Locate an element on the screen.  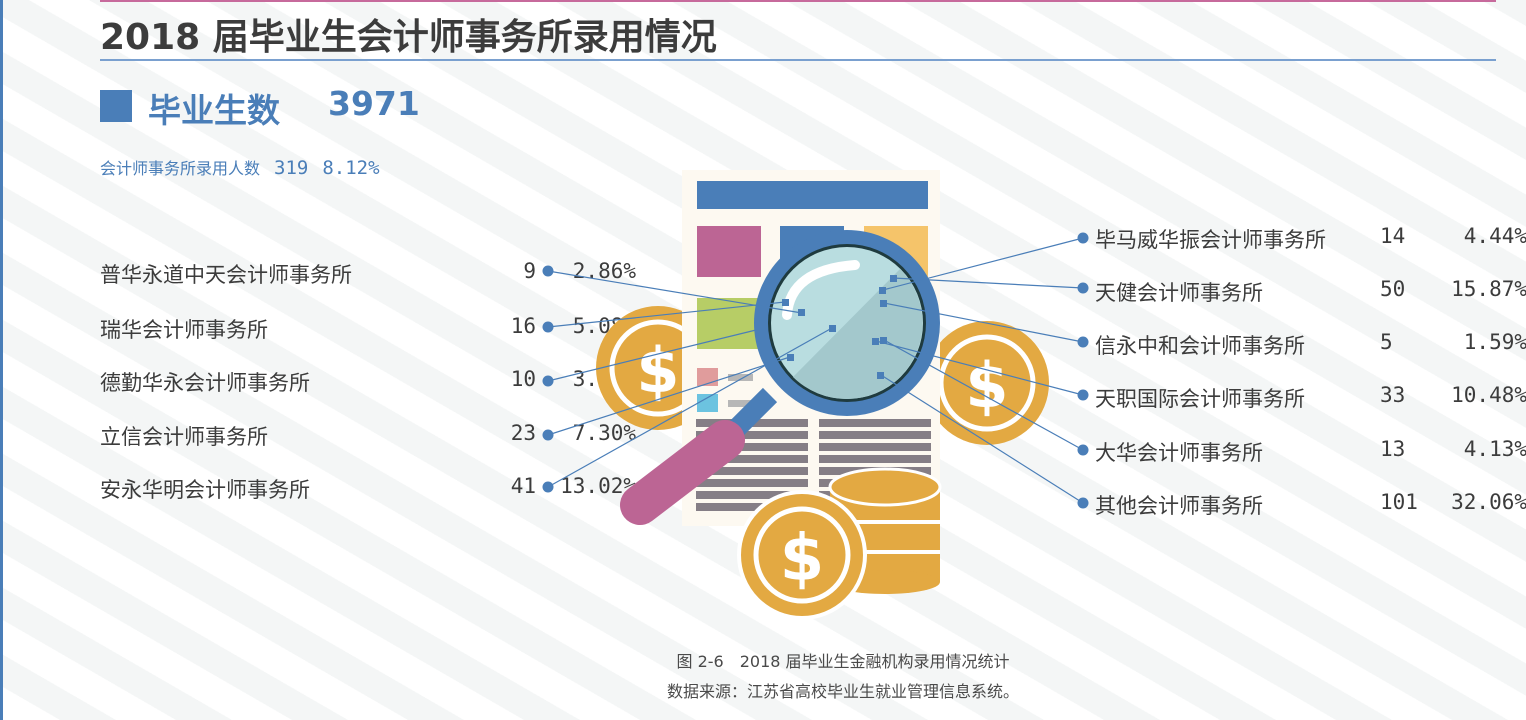
firm-count: 13 is located at coordinates (1393, 449).